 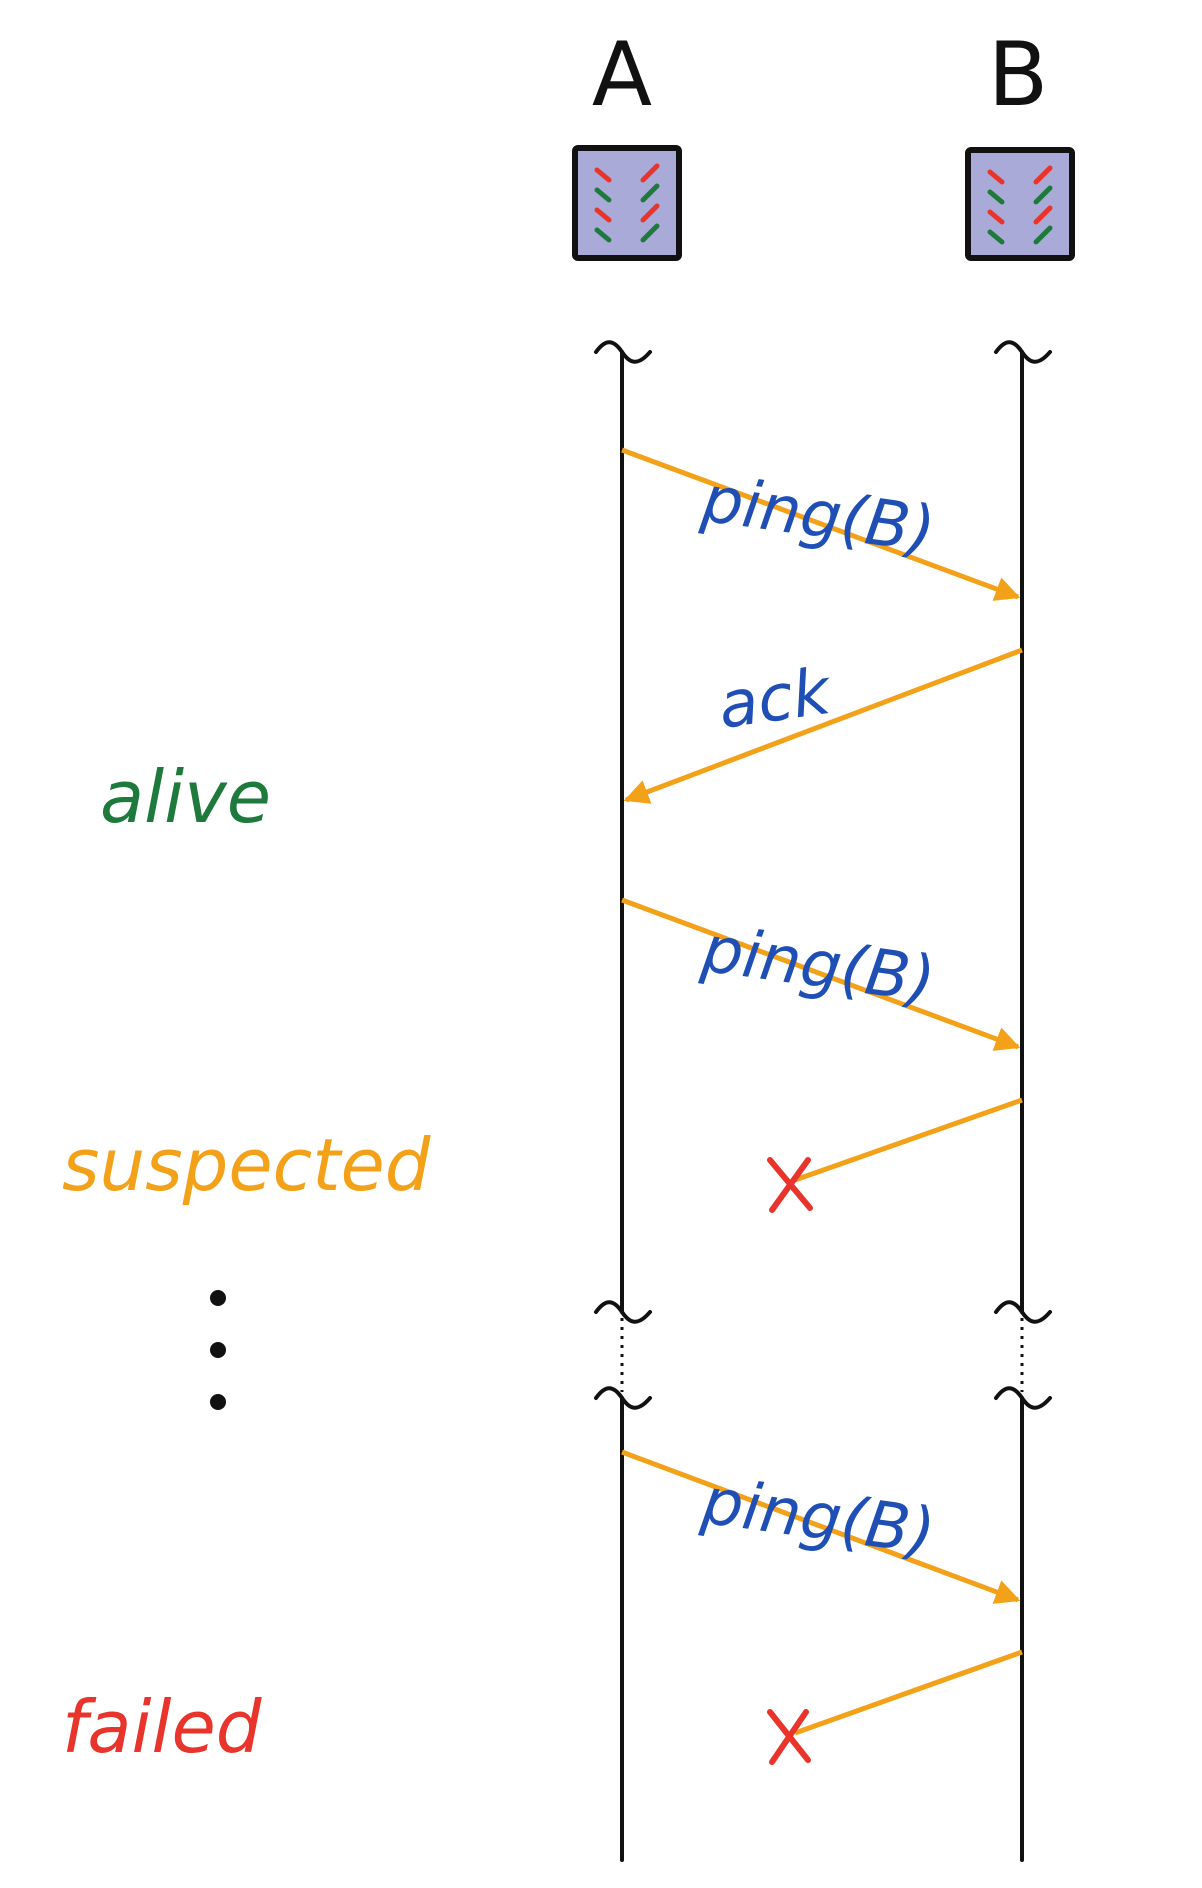 I want to click on message-label: ack, so click(x=776, y=699).